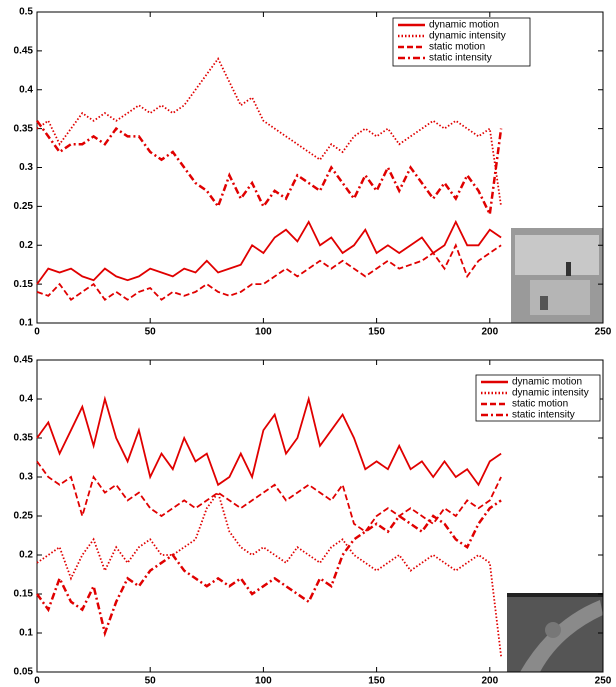  Describe the element at coordinates (26, 12) in the screenshot. I see `y-tick-label: 0.5` at that location.